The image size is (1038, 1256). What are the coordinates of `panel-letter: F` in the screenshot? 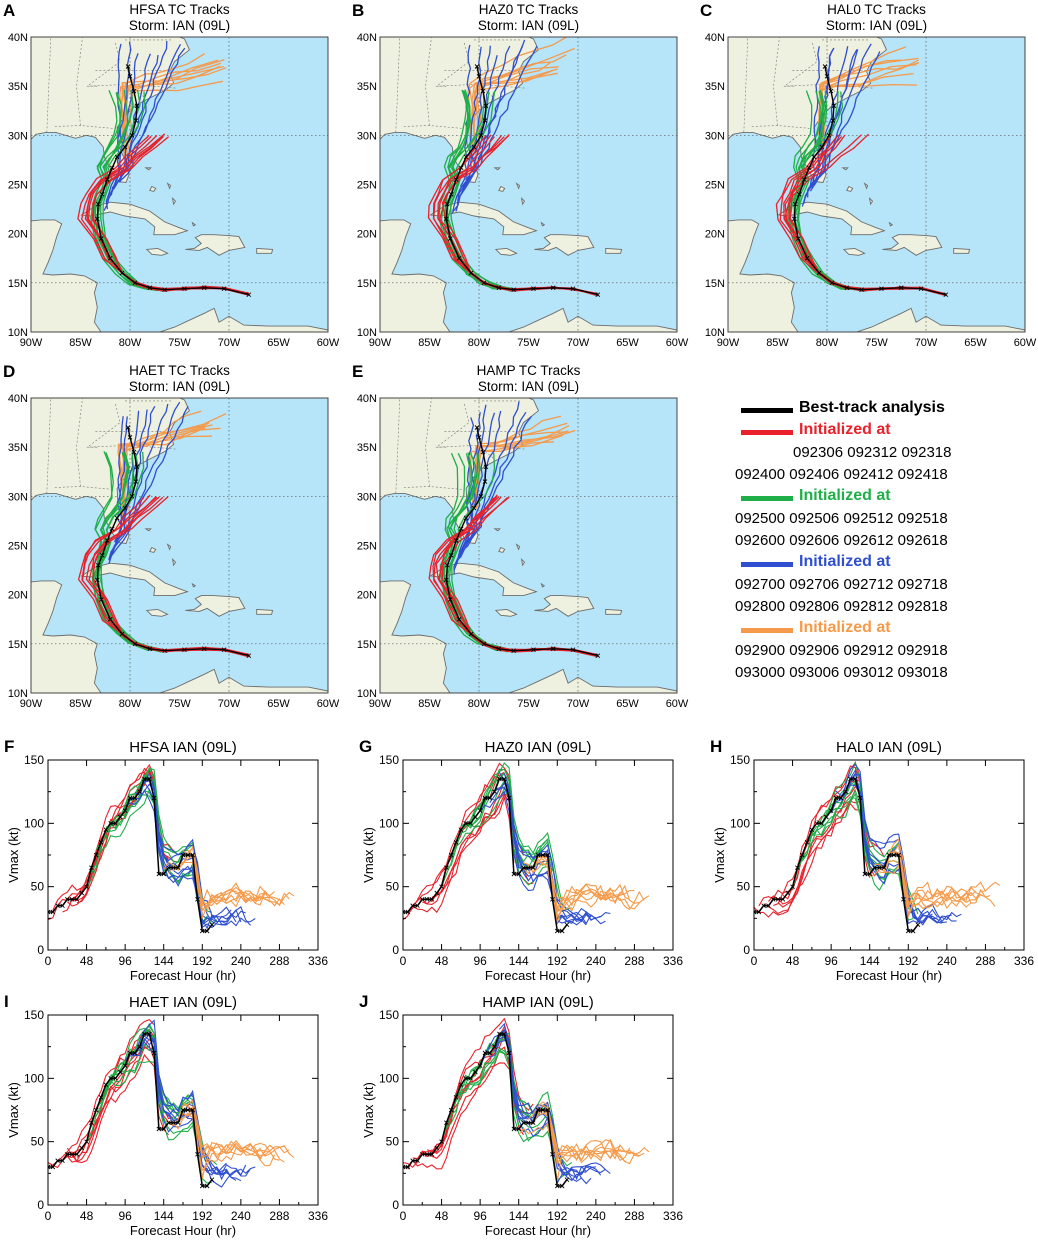 It's located at (9, 746).